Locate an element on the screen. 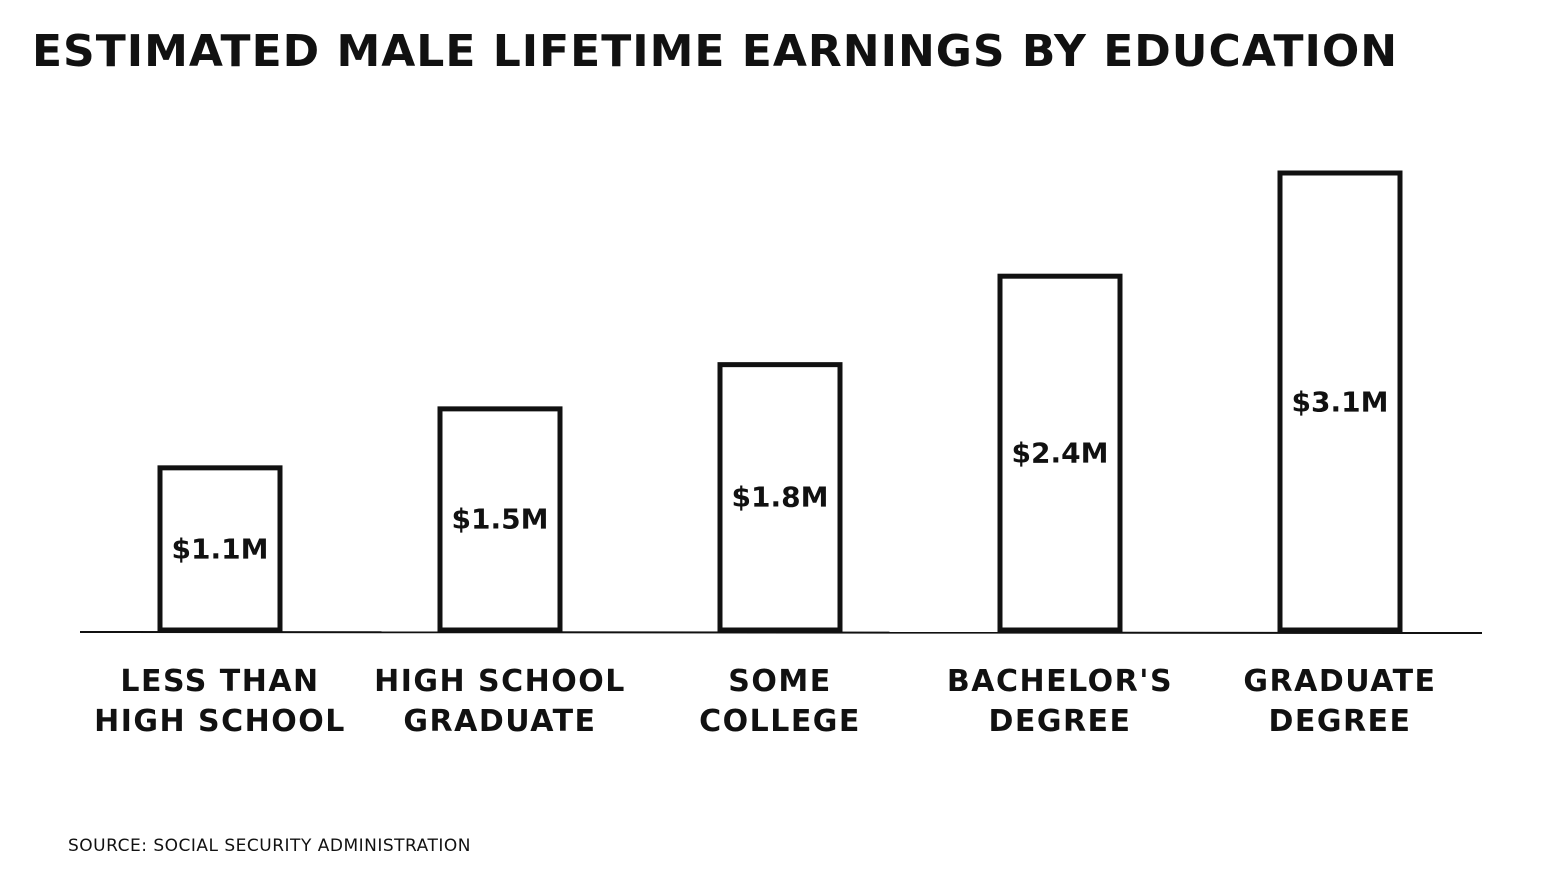  x-tick-label: LESS THAN HIGH SCHOOL is located at coordinates (220, 701).